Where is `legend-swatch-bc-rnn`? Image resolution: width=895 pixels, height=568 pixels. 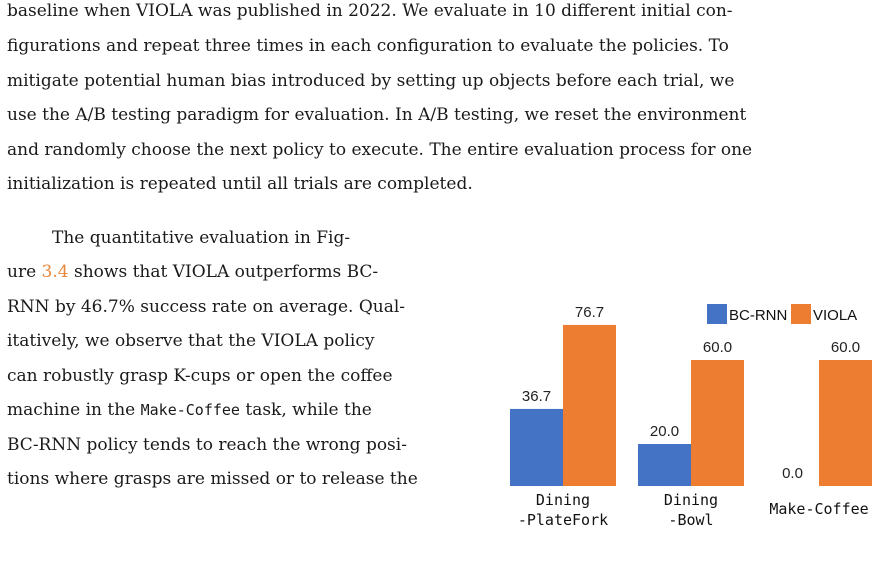
legend-swatch-bc-rnn is located at coordinates (717, 314).